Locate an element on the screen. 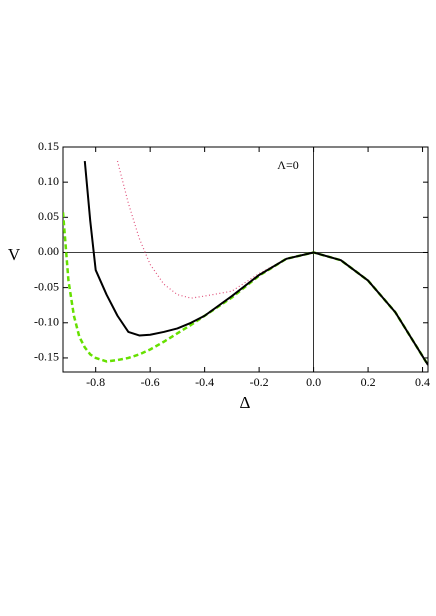  x-tick-label: -0.8 is located at coordinates (95, 382).